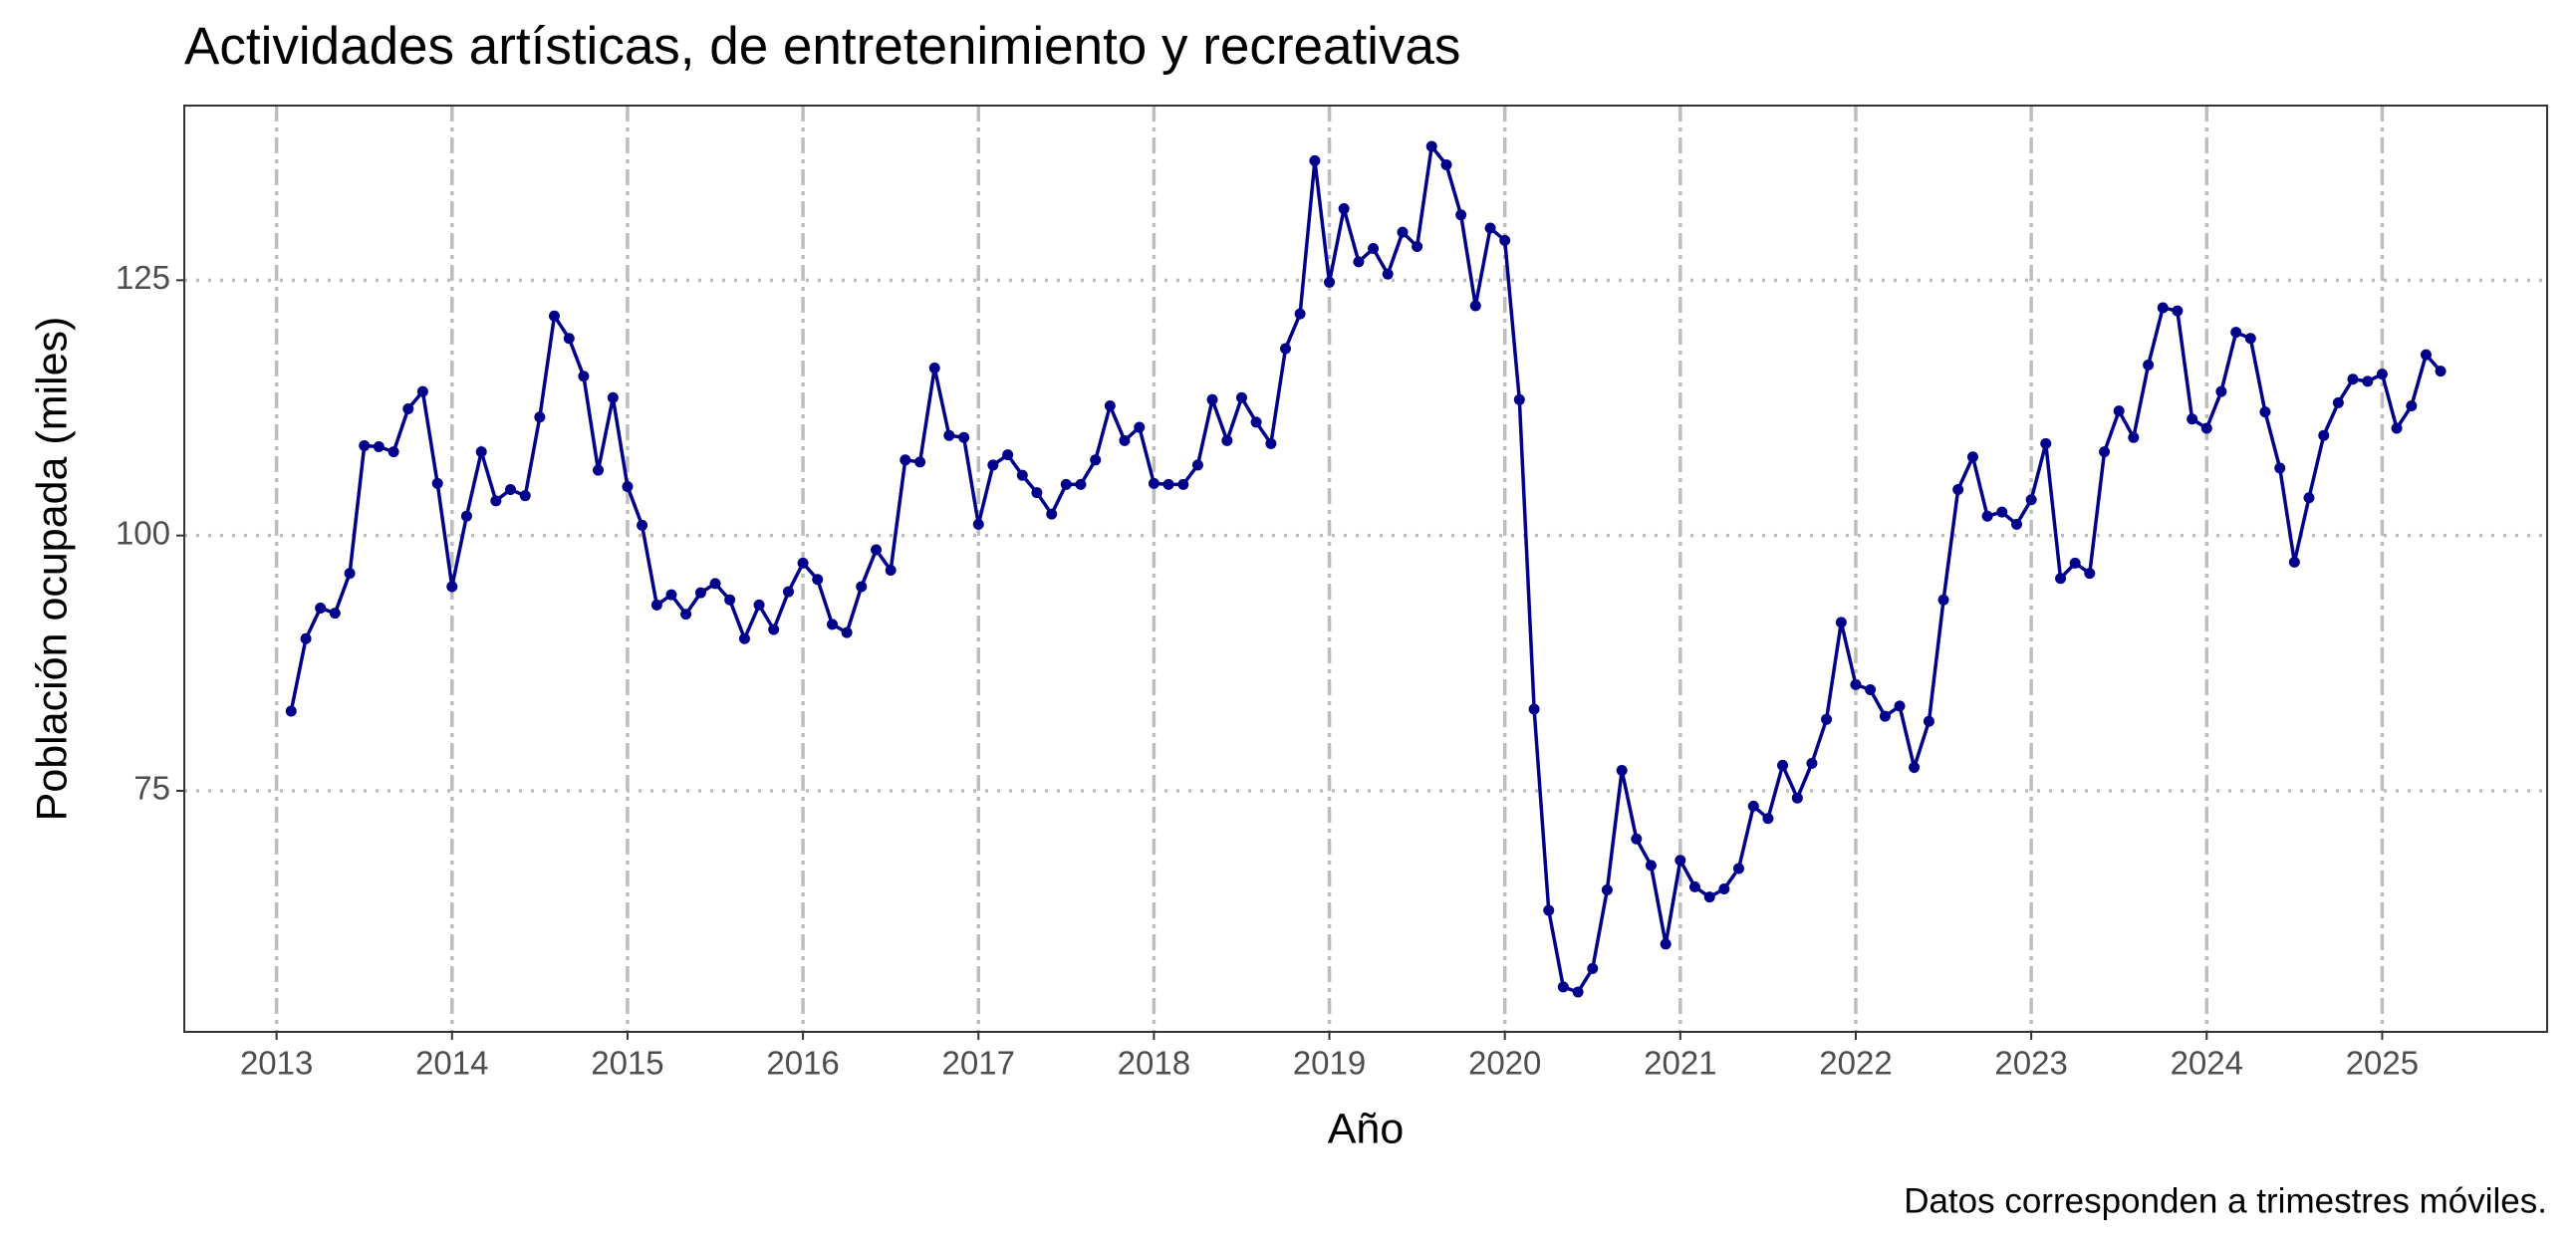 The width and height of the screenshot is (2576, 1250). I want to click on x-tick-label: 2018, so click(1154, 1063).